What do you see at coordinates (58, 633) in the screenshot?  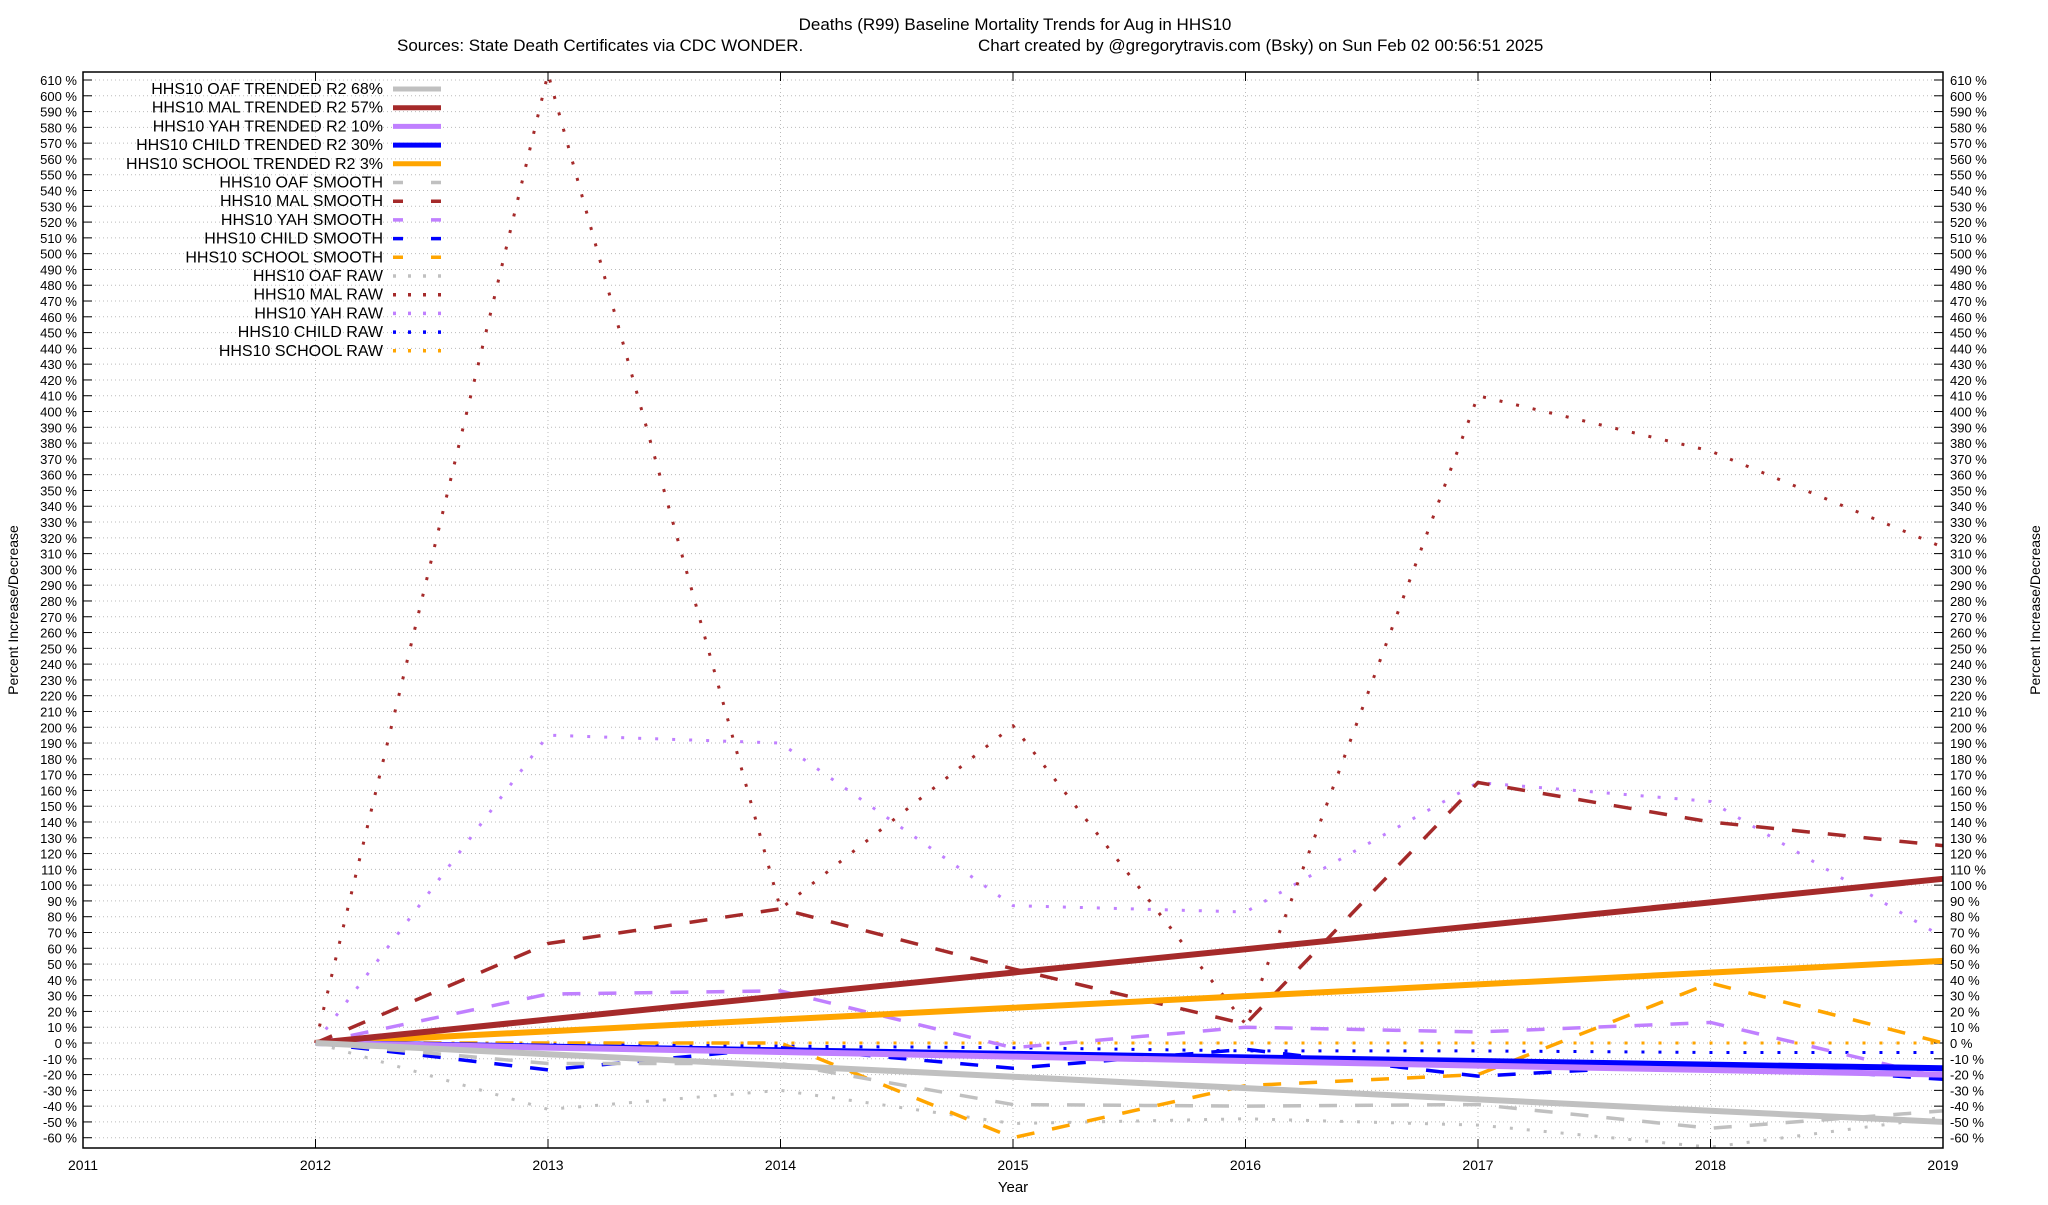 I see `y-tick-label: 260 %` at bounding box center [58, 633].